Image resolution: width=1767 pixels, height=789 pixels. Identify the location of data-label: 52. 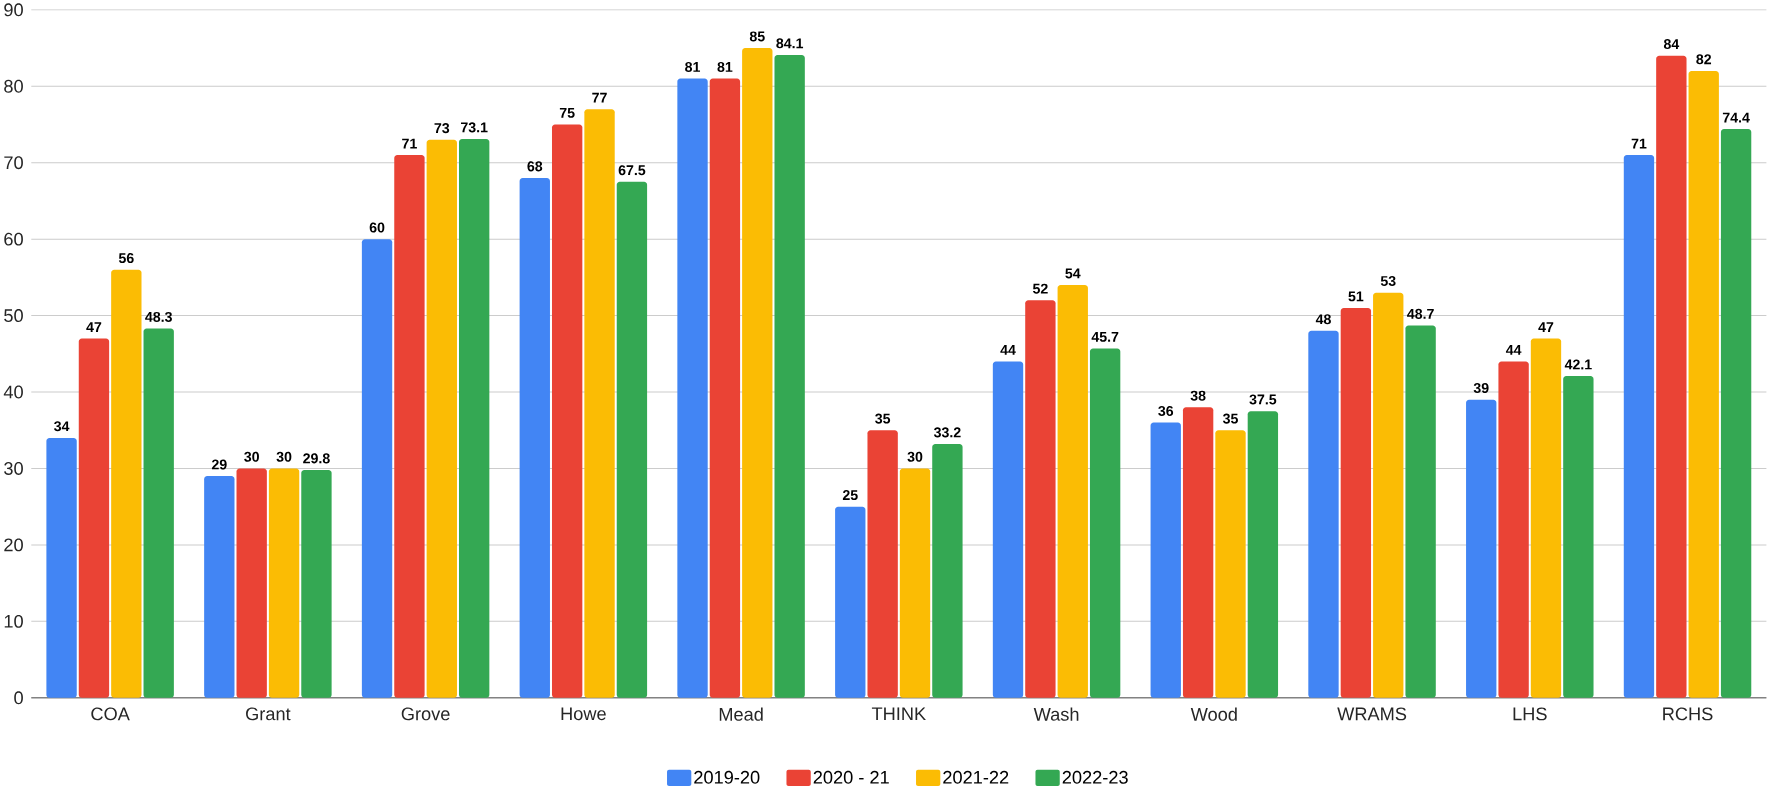
(1040, 288).